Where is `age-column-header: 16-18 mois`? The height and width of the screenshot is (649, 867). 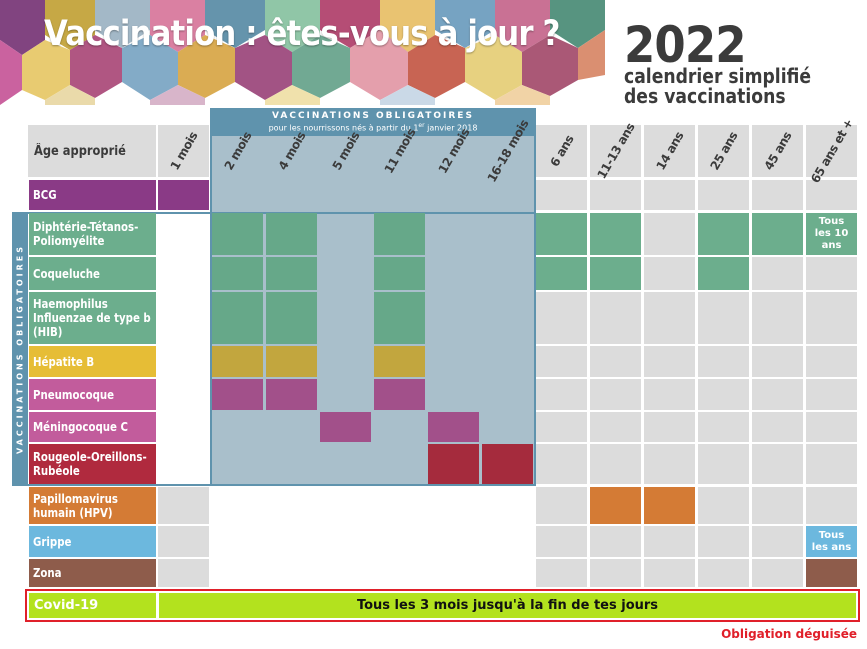
age-column-header: 16-18 mois is located at coordinates (507, 151).